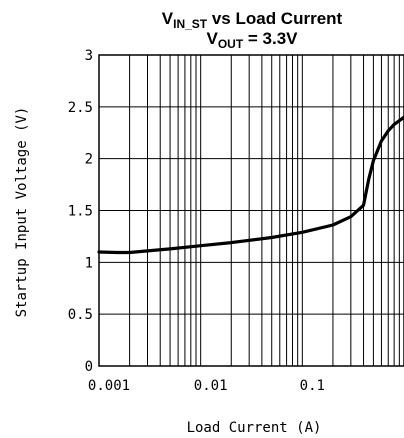  Describe the element at coordinates (22, 212) in the screenshot. I see `y-axis-label: Startup Input Voltage (V)` at that location.